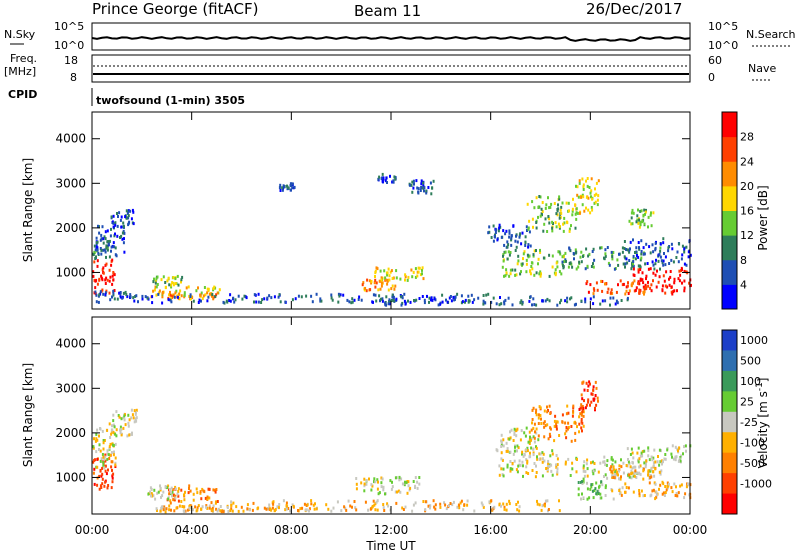 This screenshot has width=800, height=554. What do you see at coordinates (391, 39) in the screenshot?
I see `nsky-series` at bounding box center [391, 39].